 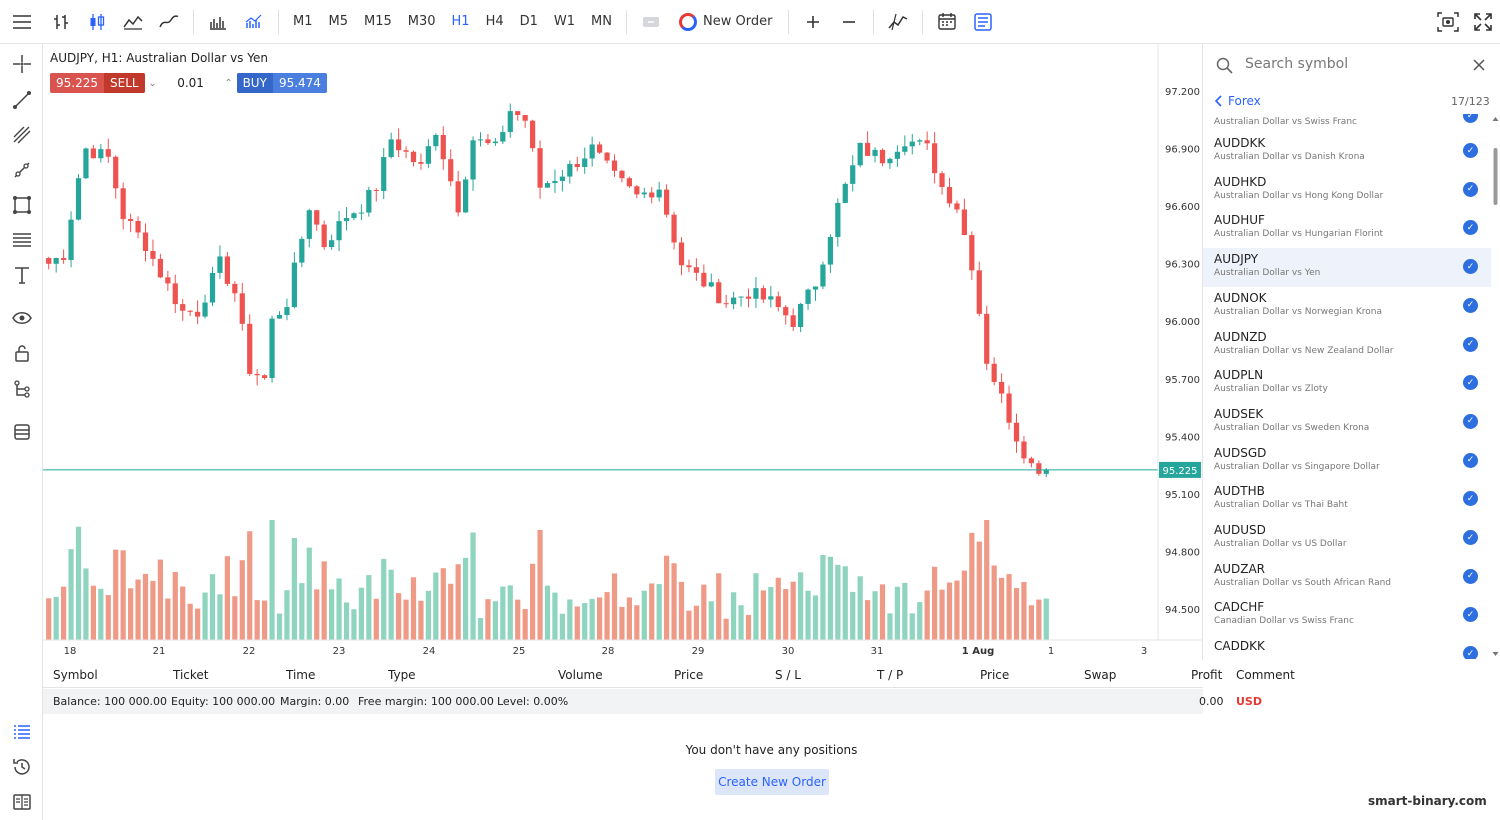 What do you see at coordinates (281, 83) in the screenshot?
I see `buy-button: BUY 95.474` at bounding box center [281, 83].